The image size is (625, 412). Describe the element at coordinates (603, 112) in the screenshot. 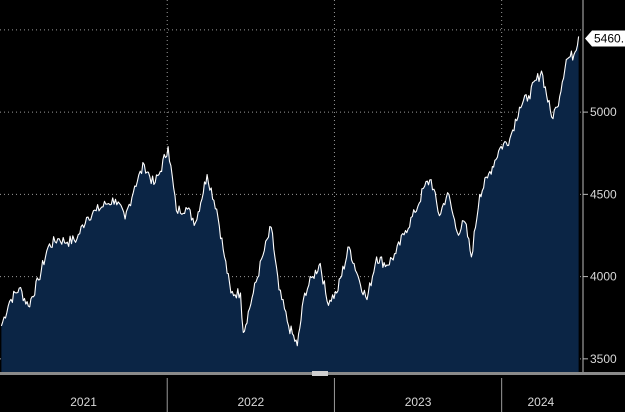

I see `y-tick-label: 5000` at that location.